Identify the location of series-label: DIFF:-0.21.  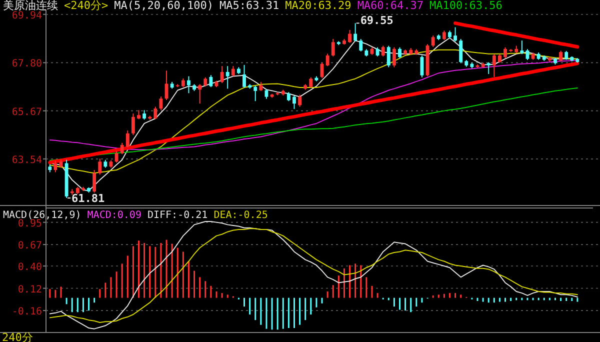
(177, 215).